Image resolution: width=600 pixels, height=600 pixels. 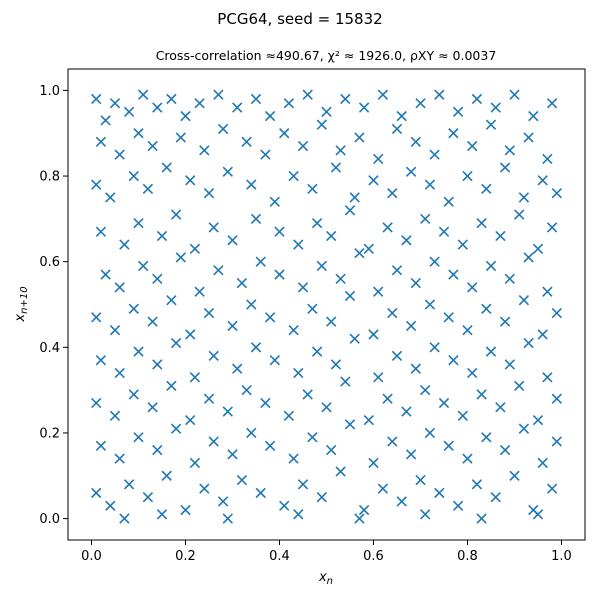 I want to click on x-tick-label: 0.0, so click(x=91, y=556).